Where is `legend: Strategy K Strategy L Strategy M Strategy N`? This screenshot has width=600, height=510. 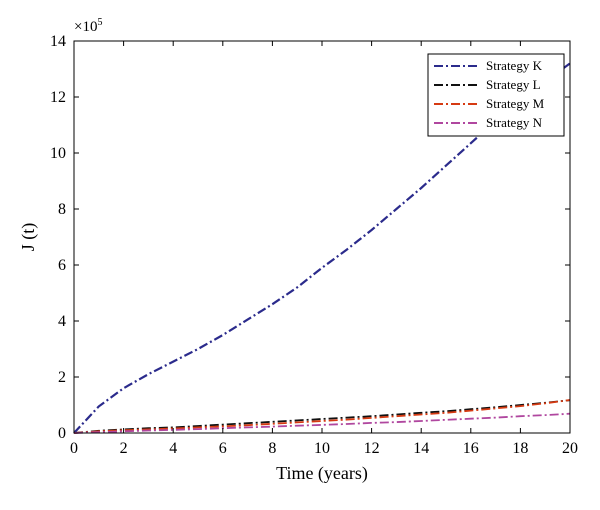 legend: Strategy K Strategy L Strategy M Strategy N is located at coordinates (496, 95).